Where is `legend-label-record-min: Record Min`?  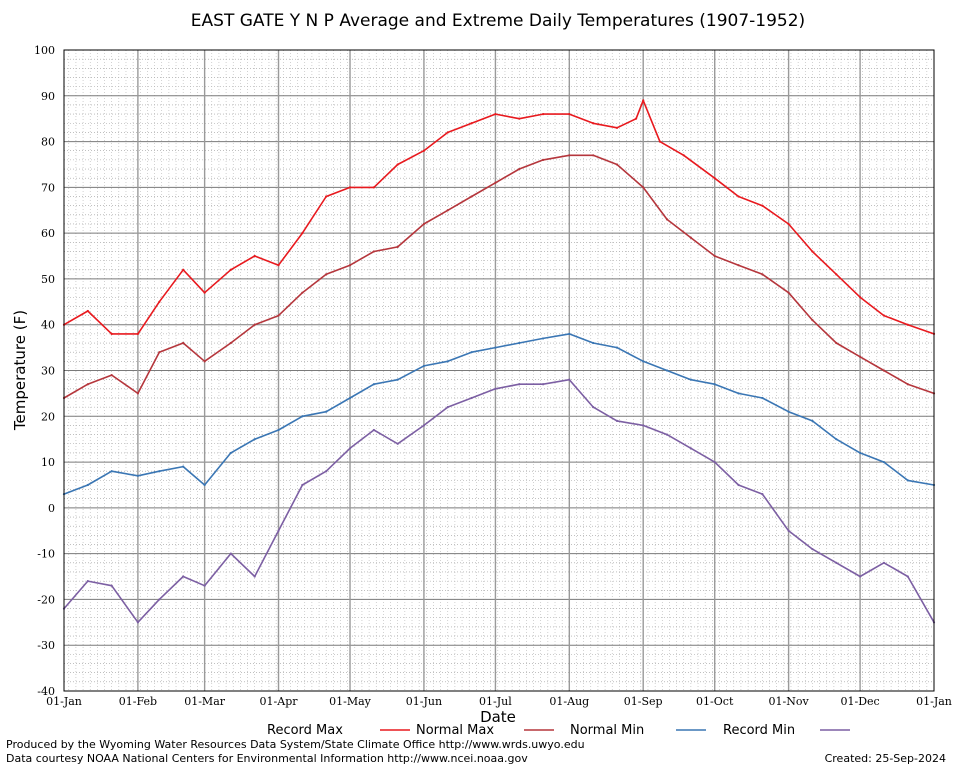 legend-label-record-min: Record Min is located at coordinates (759, 730).